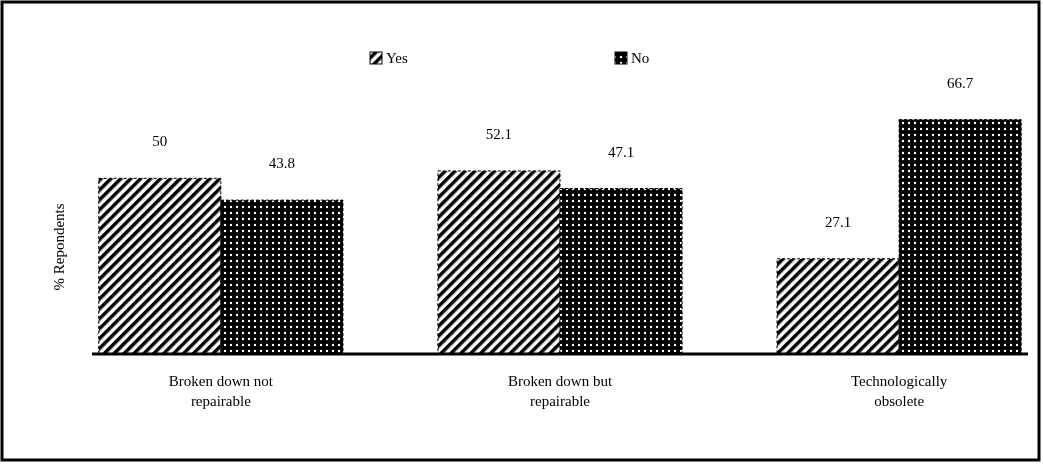 The width and height of the screenshot is (1043, 466). Describe the element at coordinates (160, 141) in the screenshot. I see `data-label: 50` at that location.